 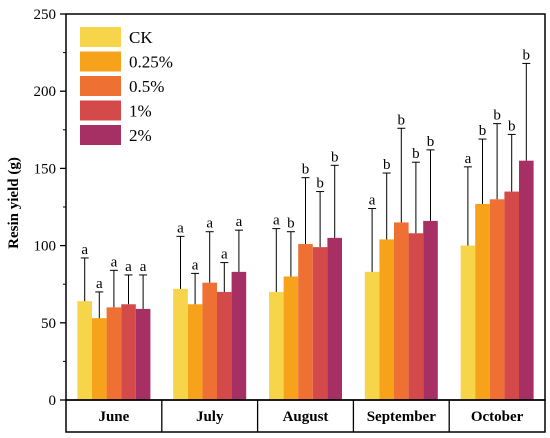 I want to click on y-tick-label: 100, so click(x=45, y=247).